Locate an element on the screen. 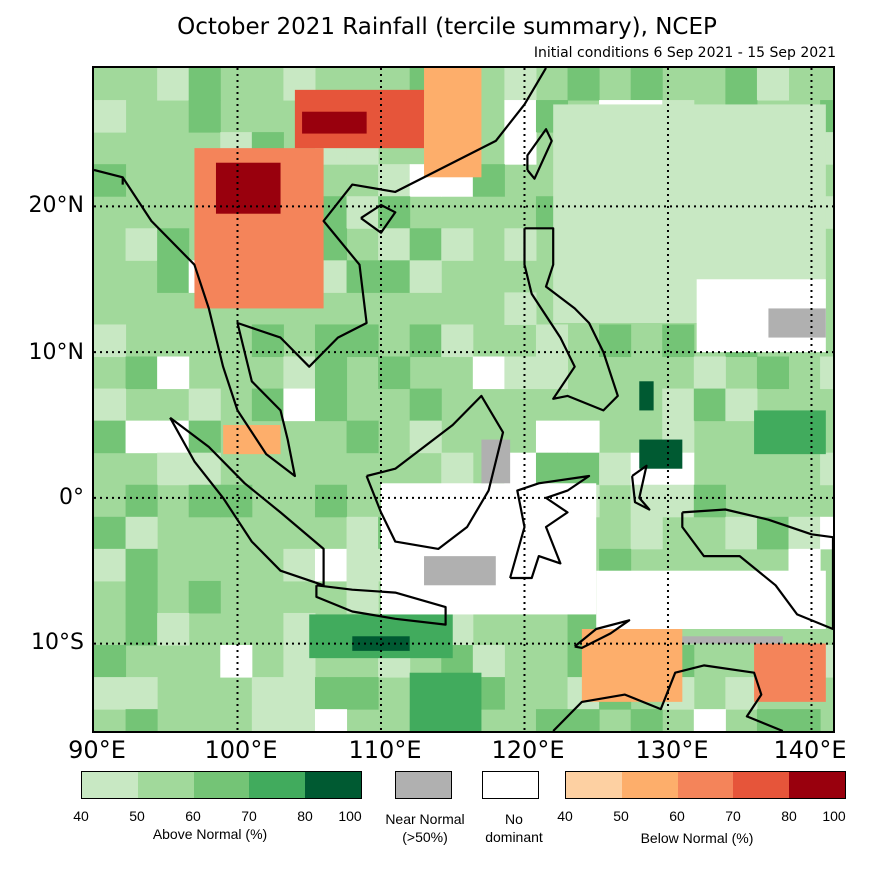  lat-label-equator: 0° is located at coordinates (71, 497).